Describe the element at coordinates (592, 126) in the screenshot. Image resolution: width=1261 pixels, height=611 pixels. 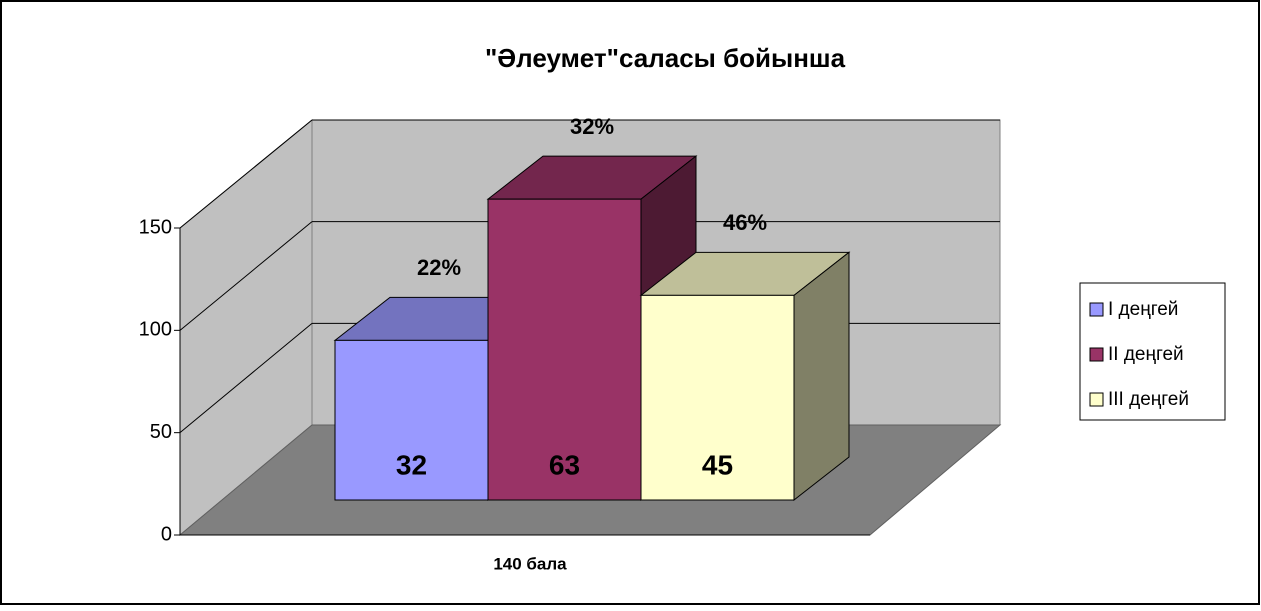
I see `annotation: 32%` at that location.